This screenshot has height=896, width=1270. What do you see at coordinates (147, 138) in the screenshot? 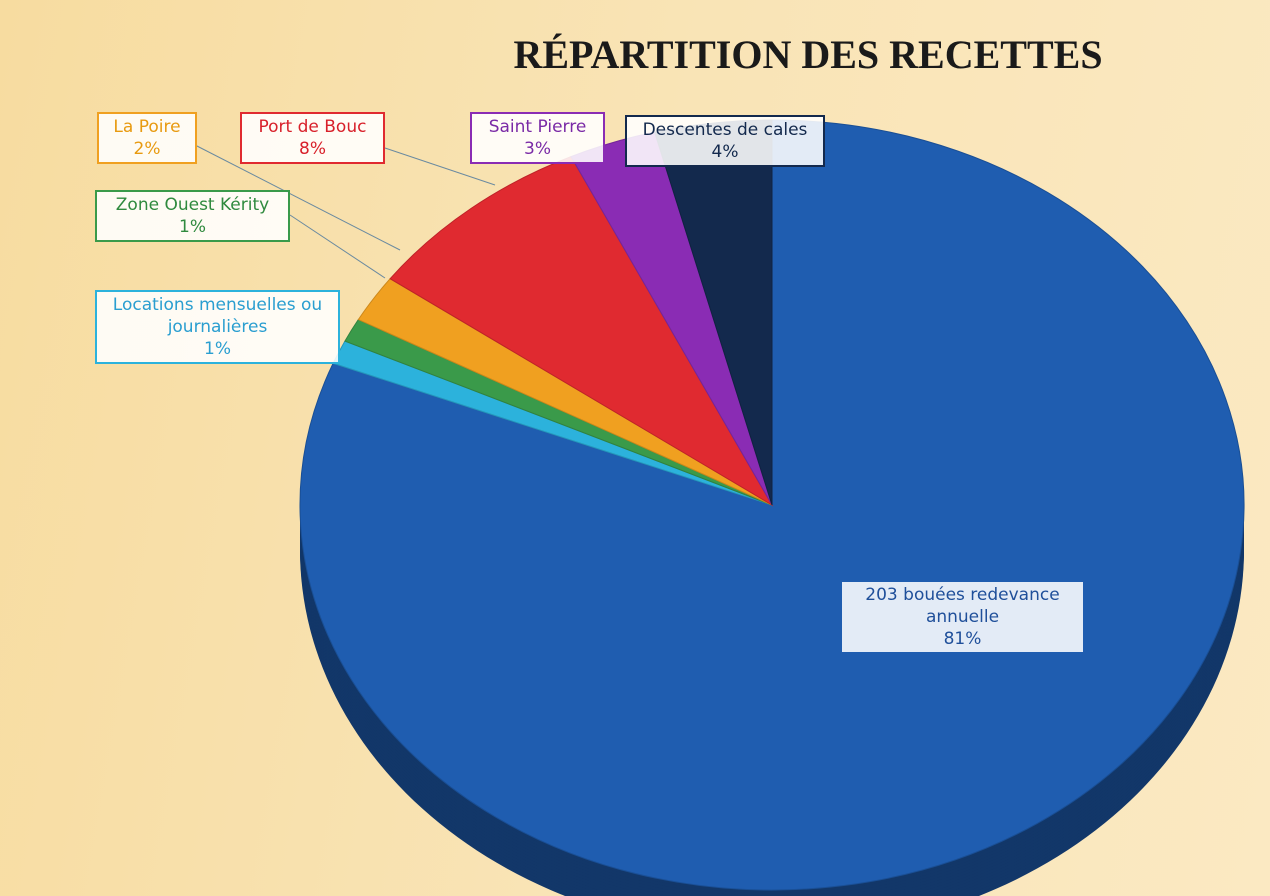
I see `data-label: La Poire 2%` at bounding box center [147, 138].